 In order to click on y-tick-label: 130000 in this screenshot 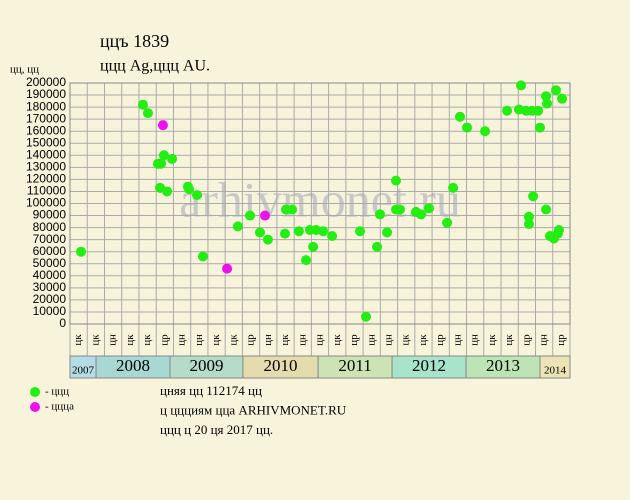, I will do `click(46, 167)`.